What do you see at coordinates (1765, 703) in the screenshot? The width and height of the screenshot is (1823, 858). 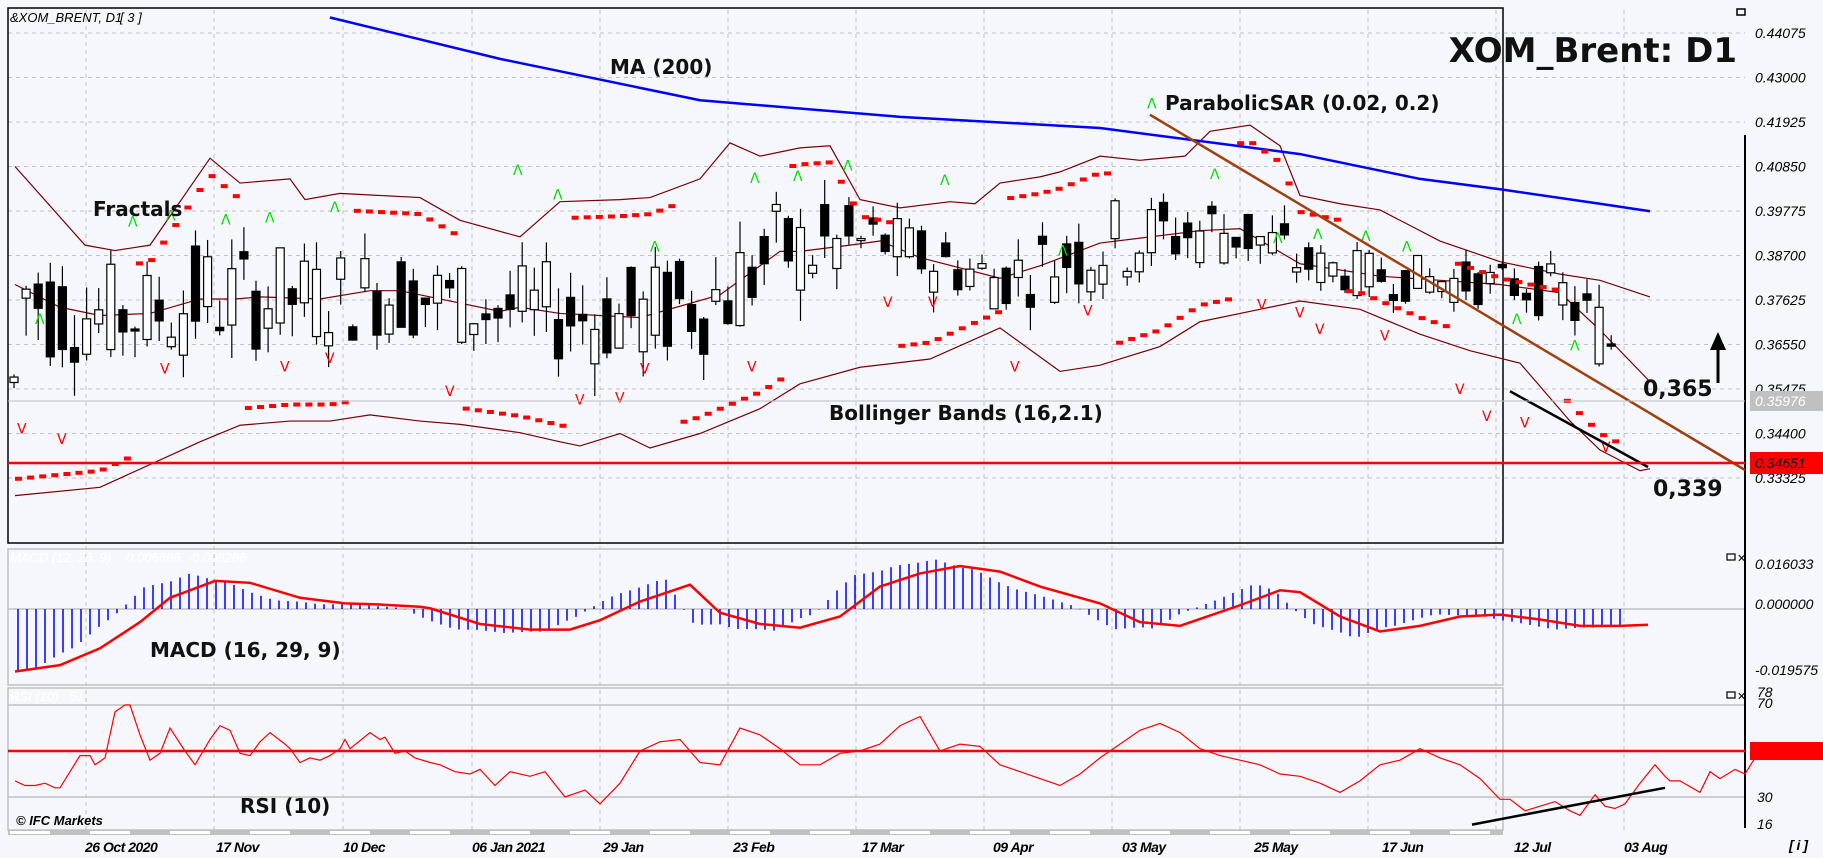 I see `svg-text: 70` at bounding box center [1765, 703].